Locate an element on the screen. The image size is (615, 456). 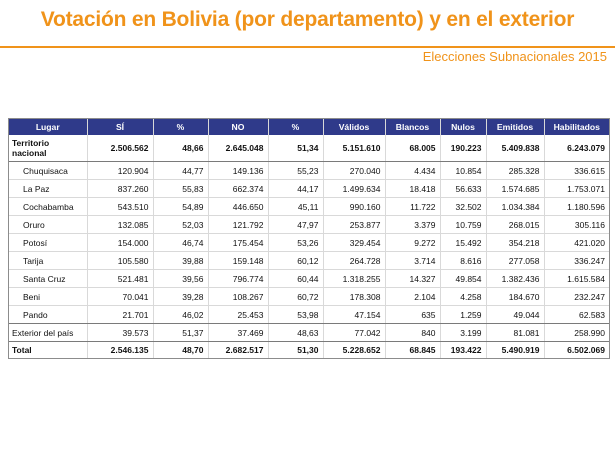
table-cell: 6.243.079 is located at coordinates (576, 148).